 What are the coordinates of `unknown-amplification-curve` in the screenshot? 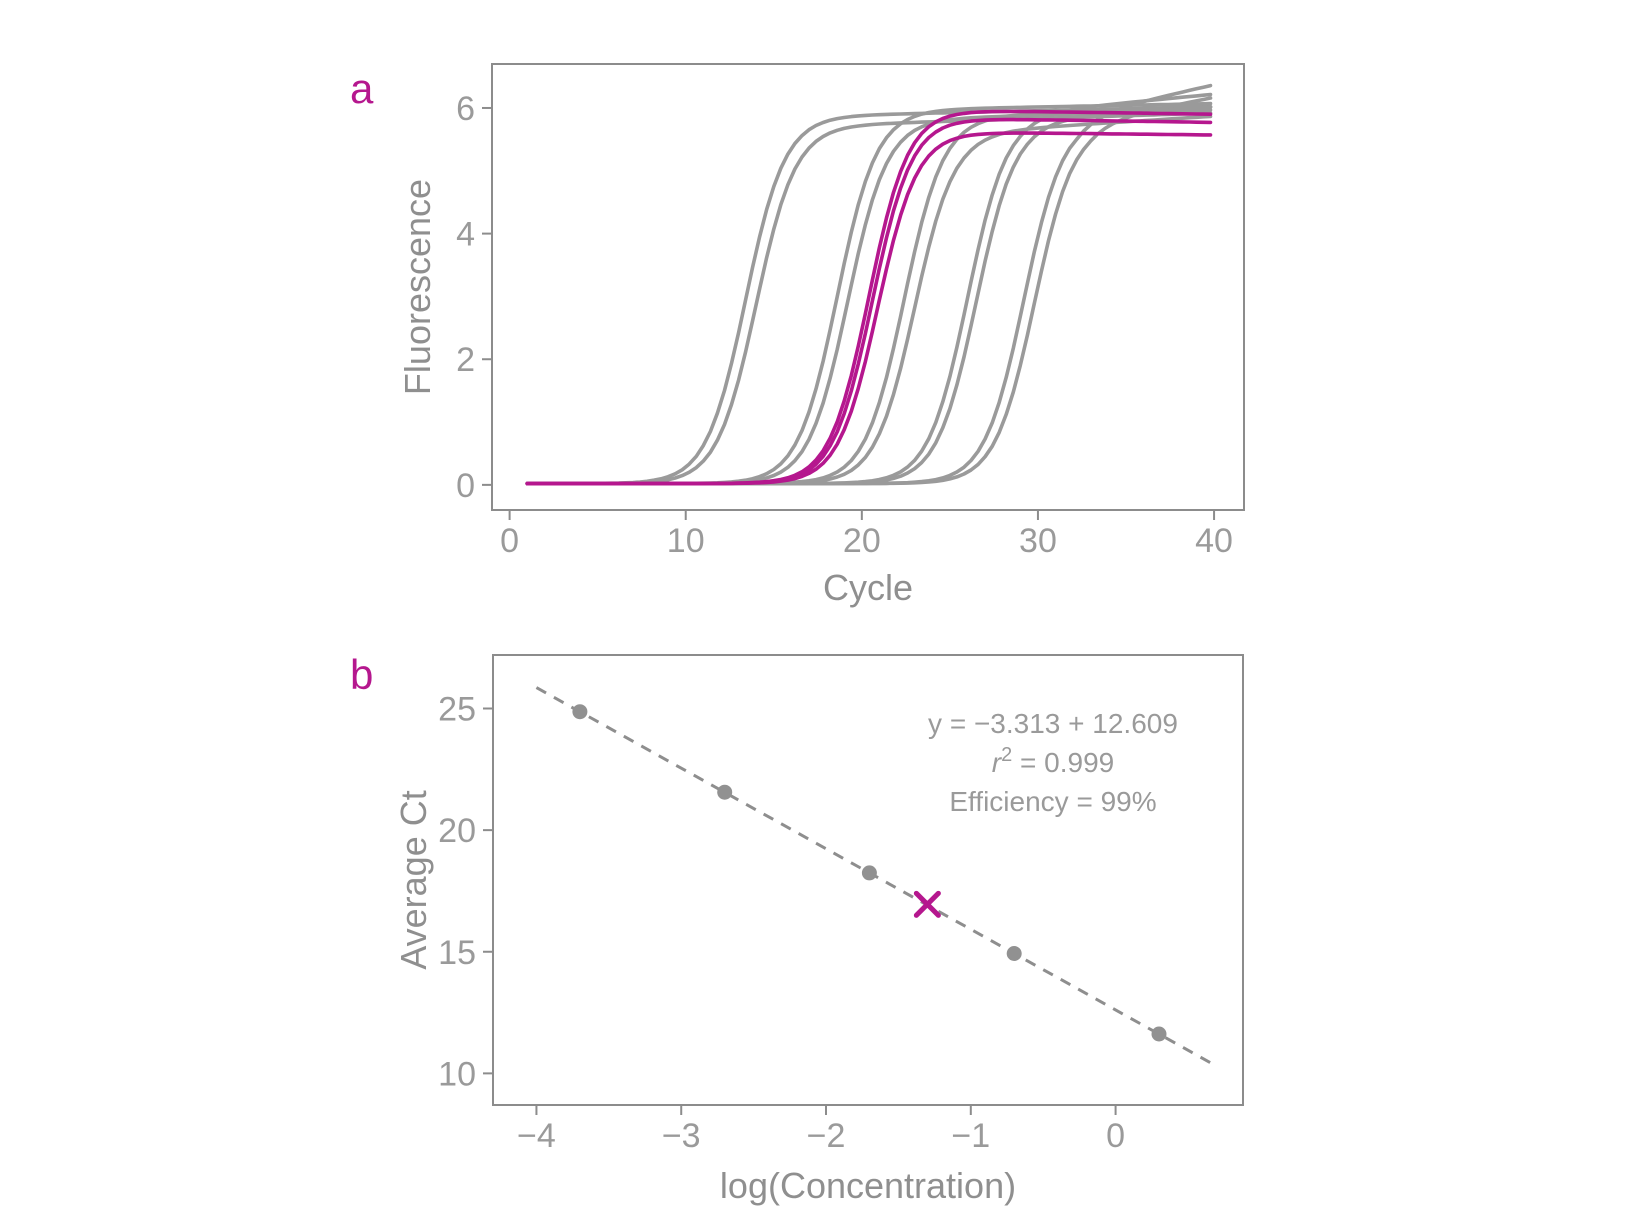 It's located at (869, 308).